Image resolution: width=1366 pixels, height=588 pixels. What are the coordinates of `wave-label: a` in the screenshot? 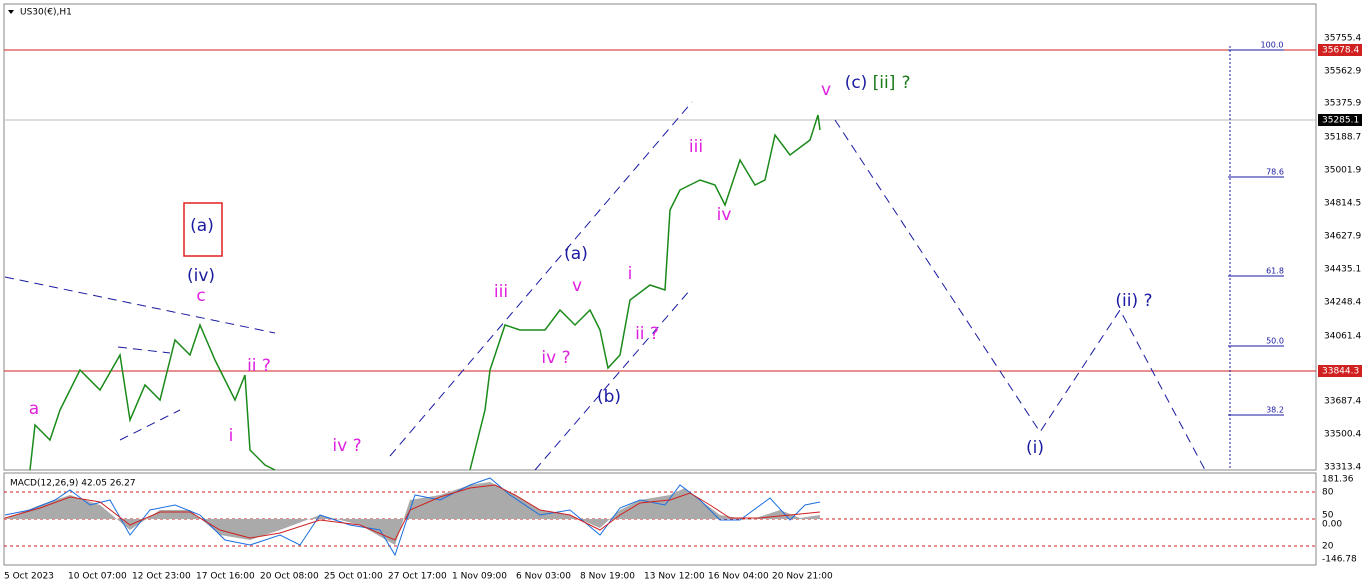 It's located at (34, 409).